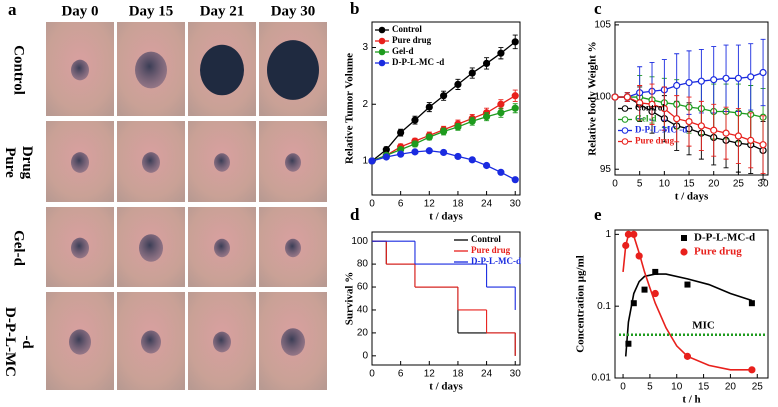 This screenshot has width=778, height=407. Describe the element at coordinates (691, 400) in the screenshot. I see `x-axis-label: t / h` at that location.